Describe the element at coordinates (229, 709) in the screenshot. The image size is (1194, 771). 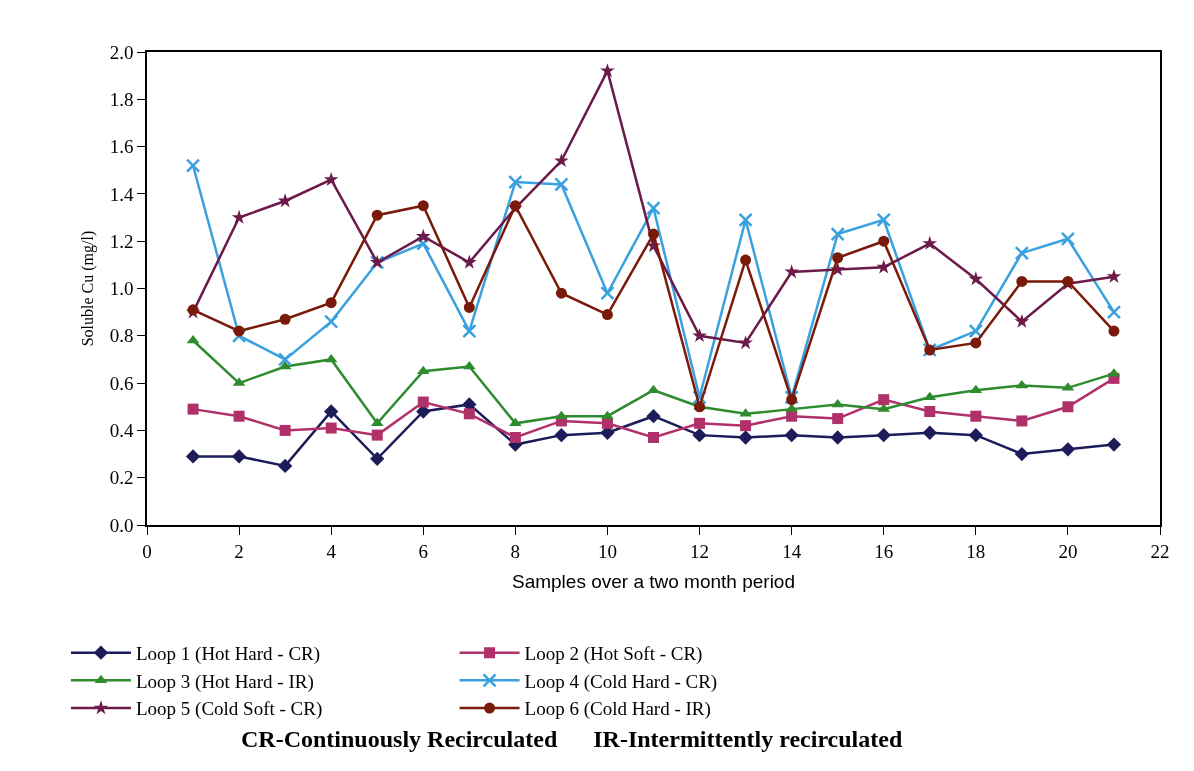
I see `legend-label: Loop 5 (Cold Soft - CR)` at that location.